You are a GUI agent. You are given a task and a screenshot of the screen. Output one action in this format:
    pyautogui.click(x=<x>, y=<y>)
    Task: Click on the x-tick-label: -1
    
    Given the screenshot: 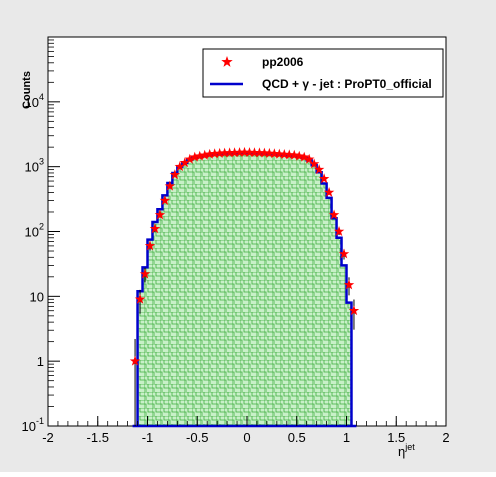 What is the action you would take?
    pyautogui.click(x=148, y=437)
    